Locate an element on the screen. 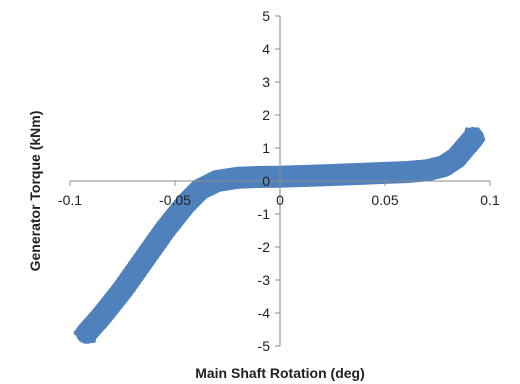 Image resolution: width=520 pixels, height=384 pixels. x-tick-label: -0.05 is located at coordinates (175, 200).